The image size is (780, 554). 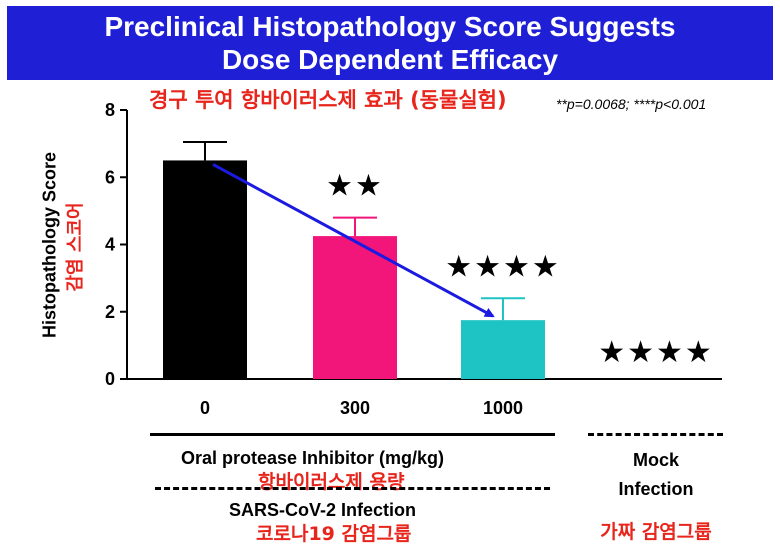 I want to click on infection-label: SARS-CoV-2 Infection, so click(x=323, y=510).